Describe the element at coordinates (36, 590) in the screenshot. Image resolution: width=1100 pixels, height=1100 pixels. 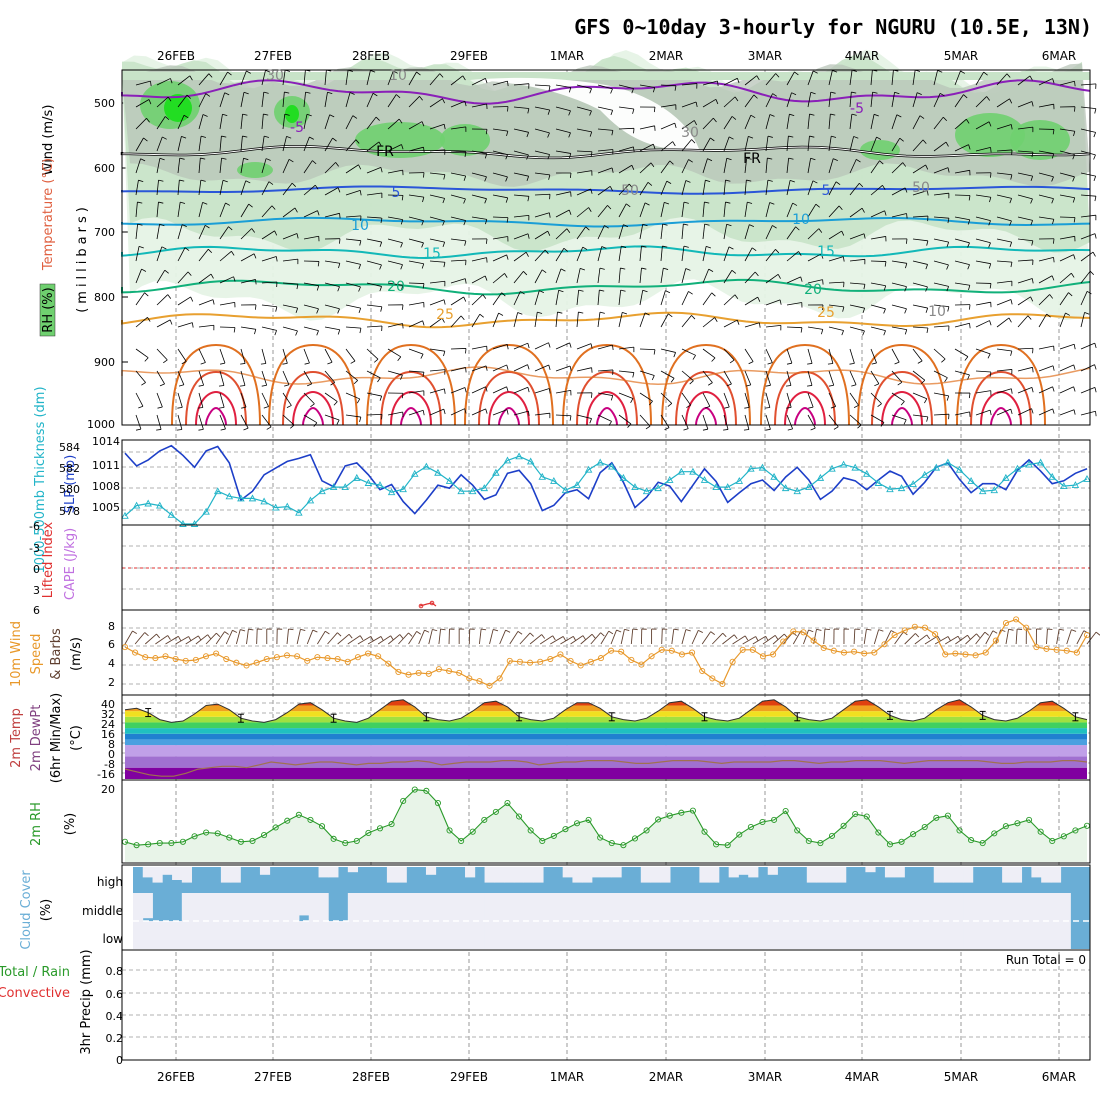
I see `cape-tick-3: 3` at that location.